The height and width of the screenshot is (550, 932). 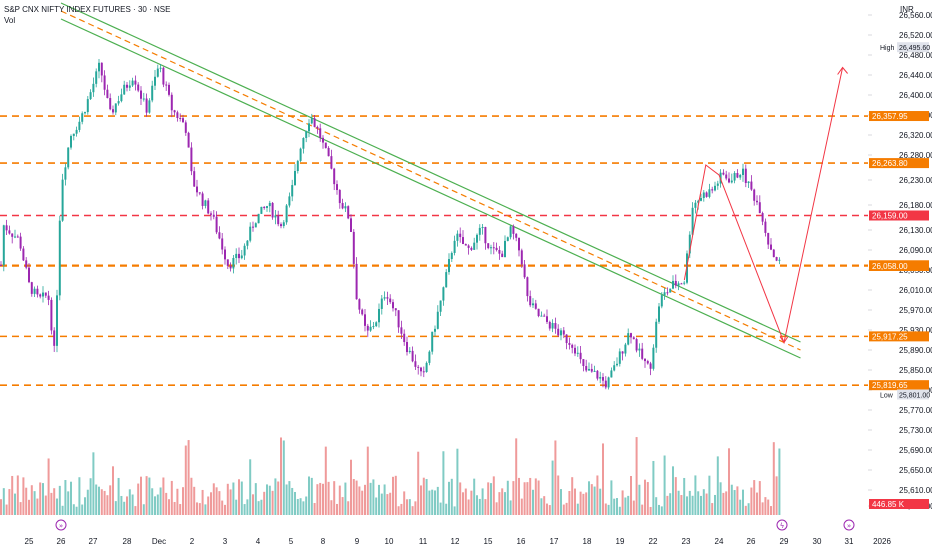 I want to click on replay-icon: », so click(x=61, y=525).